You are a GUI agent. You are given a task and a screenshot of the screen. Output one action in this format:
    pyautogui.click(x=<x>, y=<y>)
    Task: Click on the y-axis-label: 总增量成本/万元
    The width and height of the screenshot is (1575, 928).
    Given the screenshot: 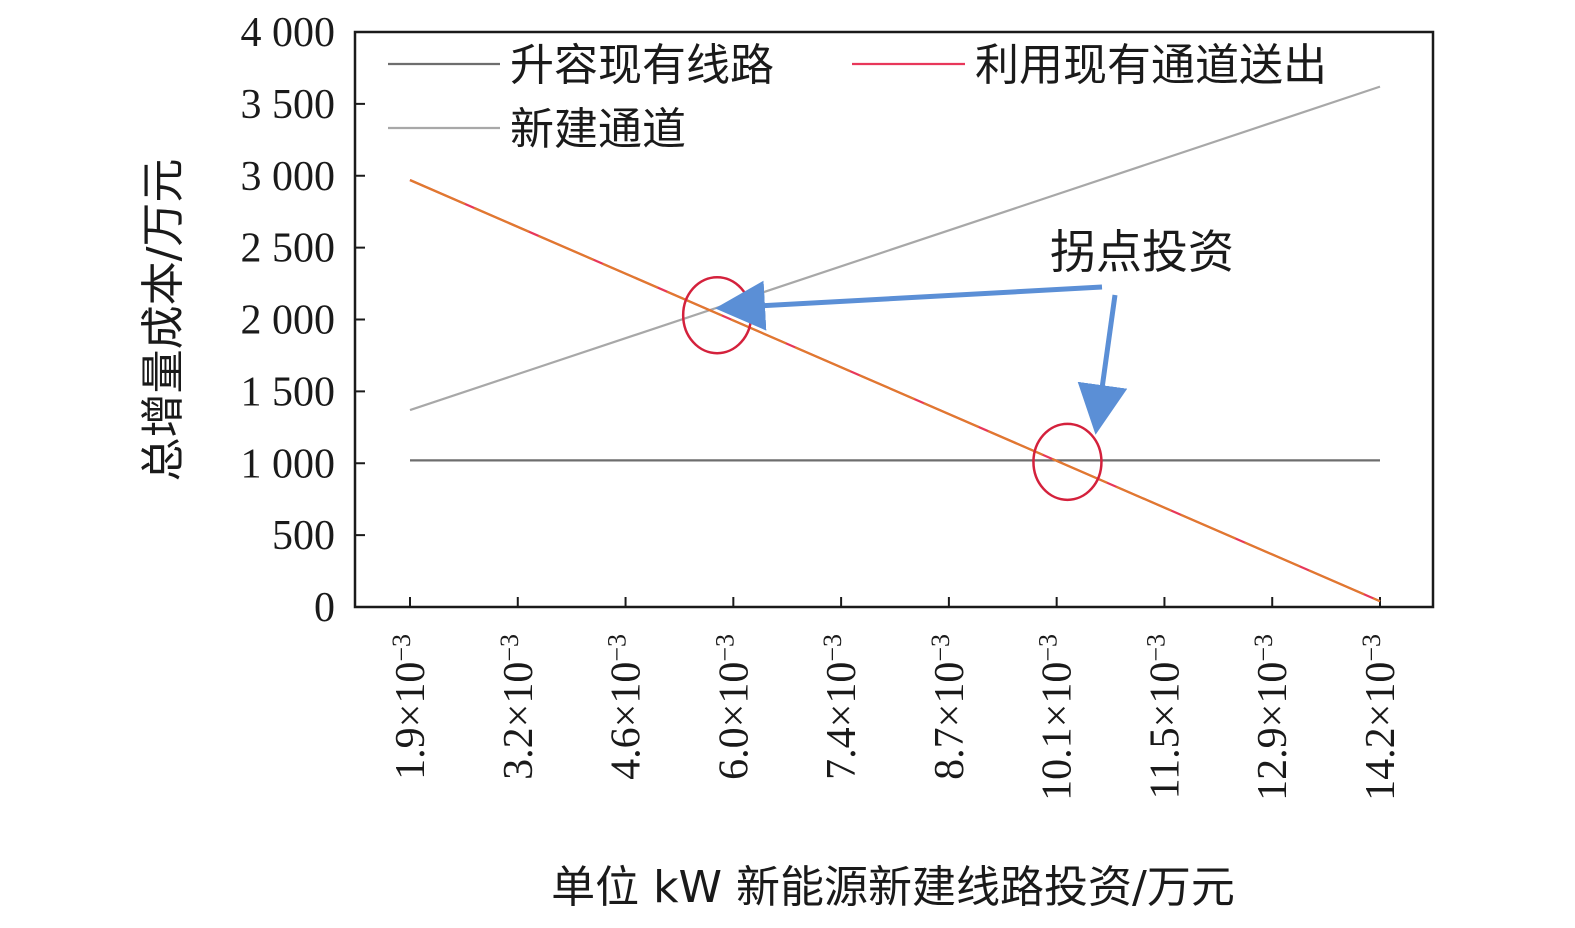 What is the action you would take?
    pyautogui.click(x=163, y=320)
    